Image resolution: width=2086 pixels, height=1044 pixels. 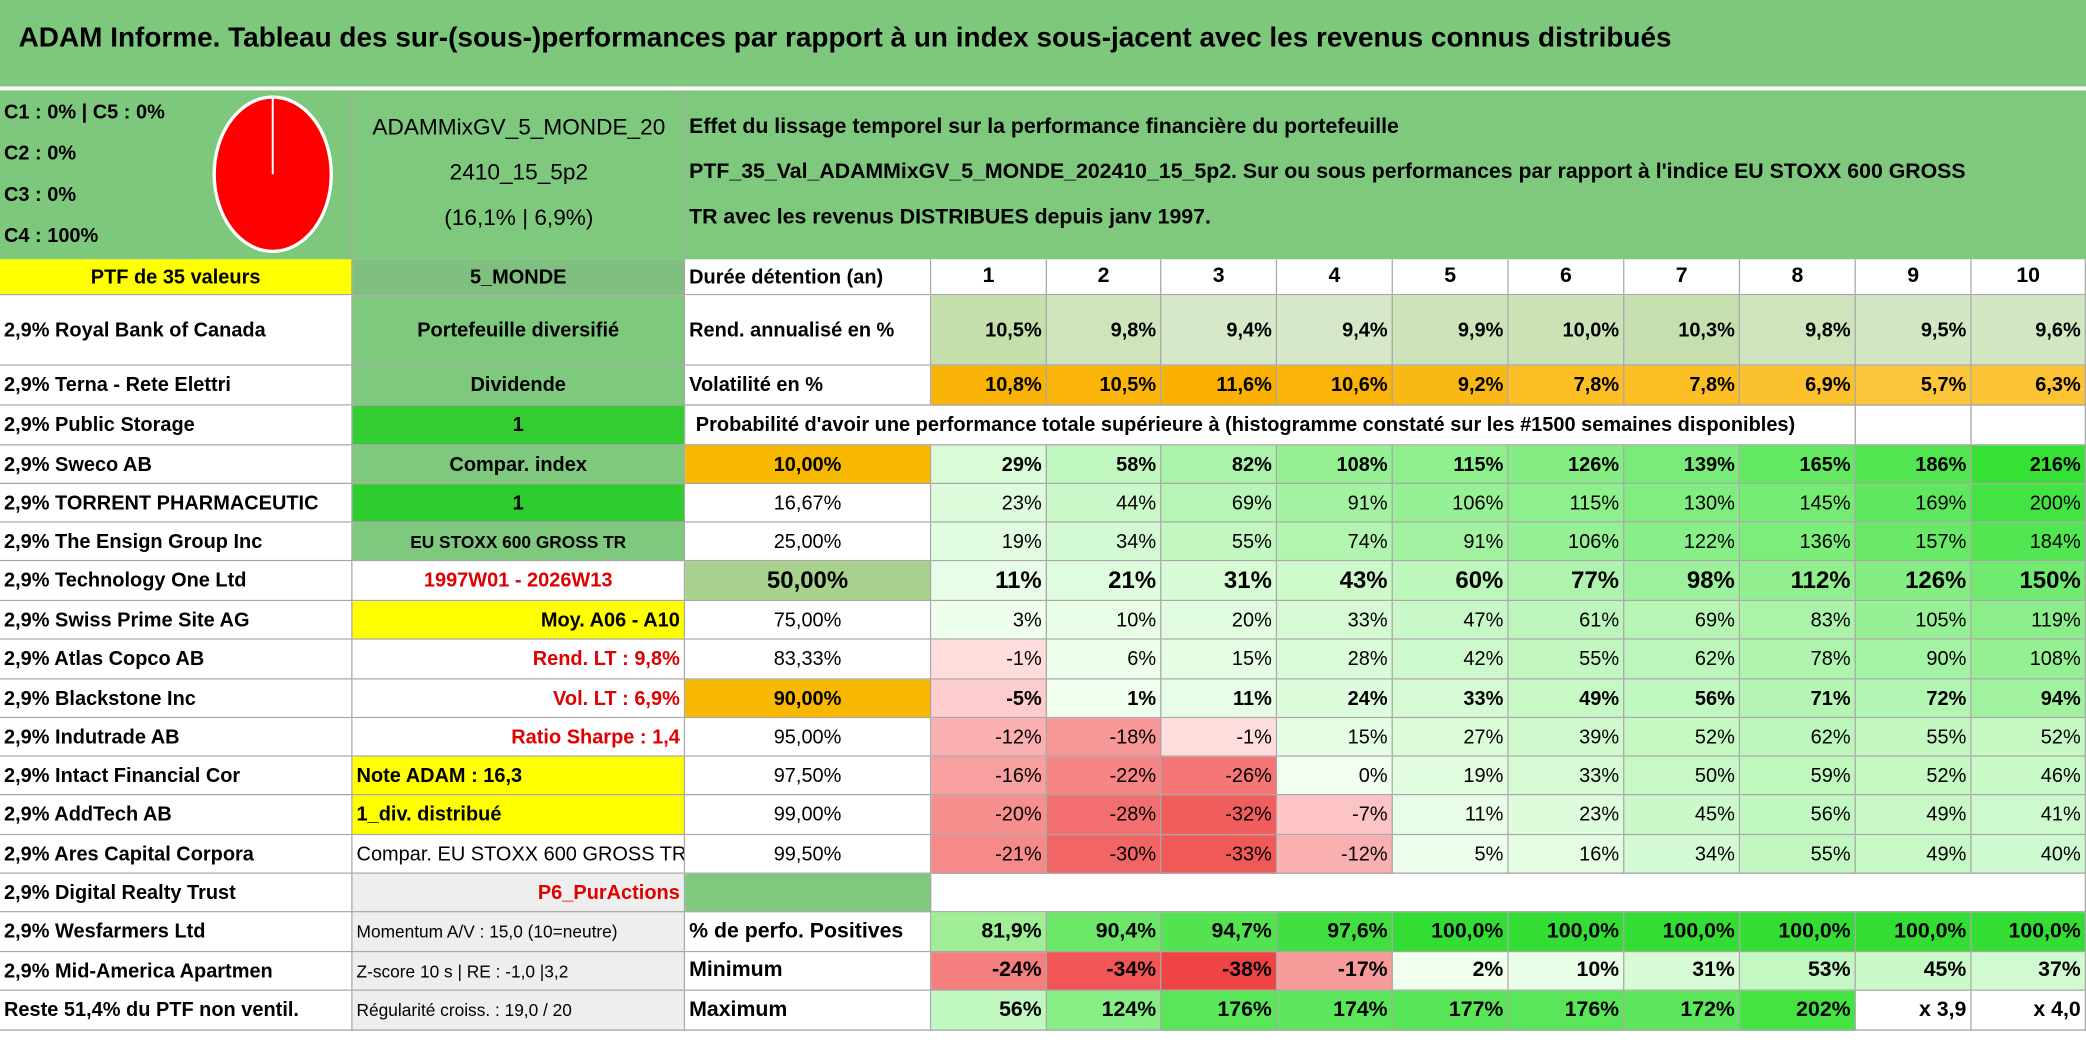 I want to click on value-cell: 10%, so click(x=1566, y=971).